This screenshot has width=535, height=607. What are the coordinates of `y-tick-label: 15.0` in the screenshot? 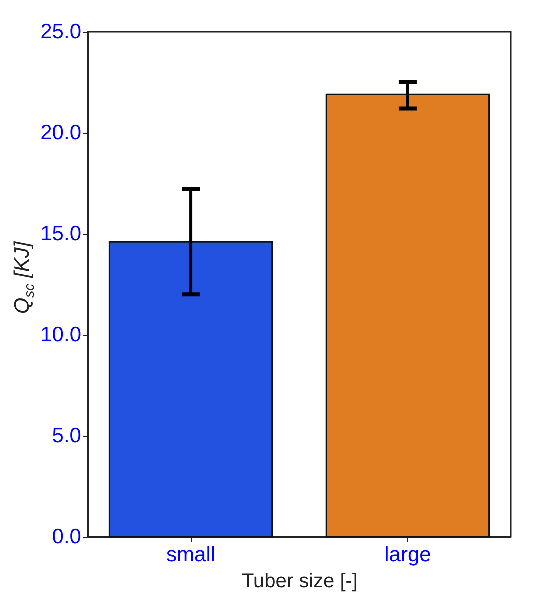 It's located at (61, 234).